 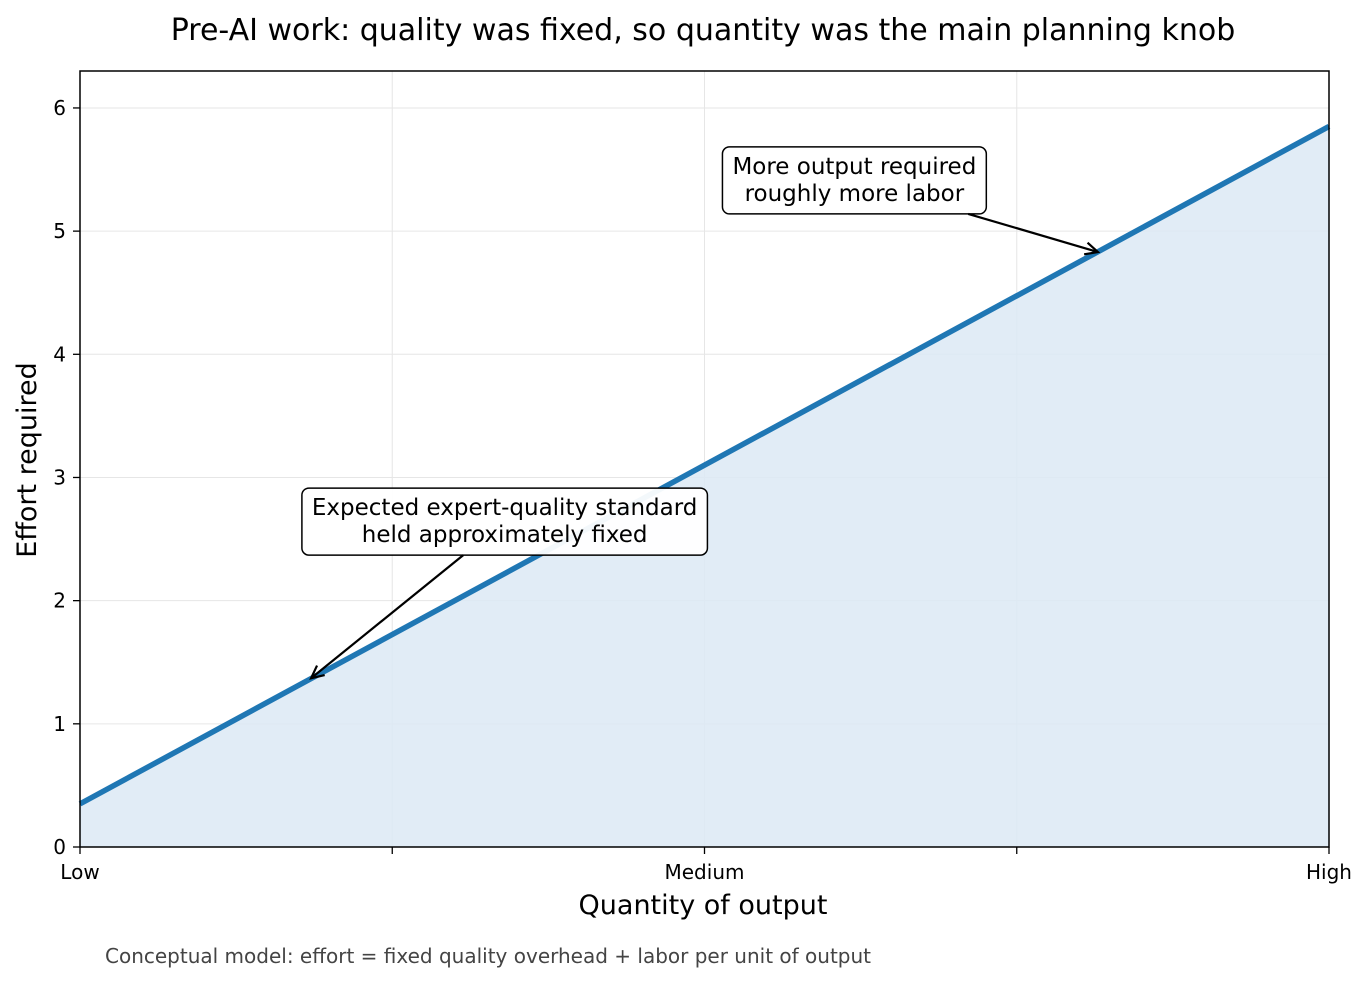 What do you see at coordinates (59, 724) in the screenshot?
I see `y-tick-label: 1` at bounding box center [59, 724].